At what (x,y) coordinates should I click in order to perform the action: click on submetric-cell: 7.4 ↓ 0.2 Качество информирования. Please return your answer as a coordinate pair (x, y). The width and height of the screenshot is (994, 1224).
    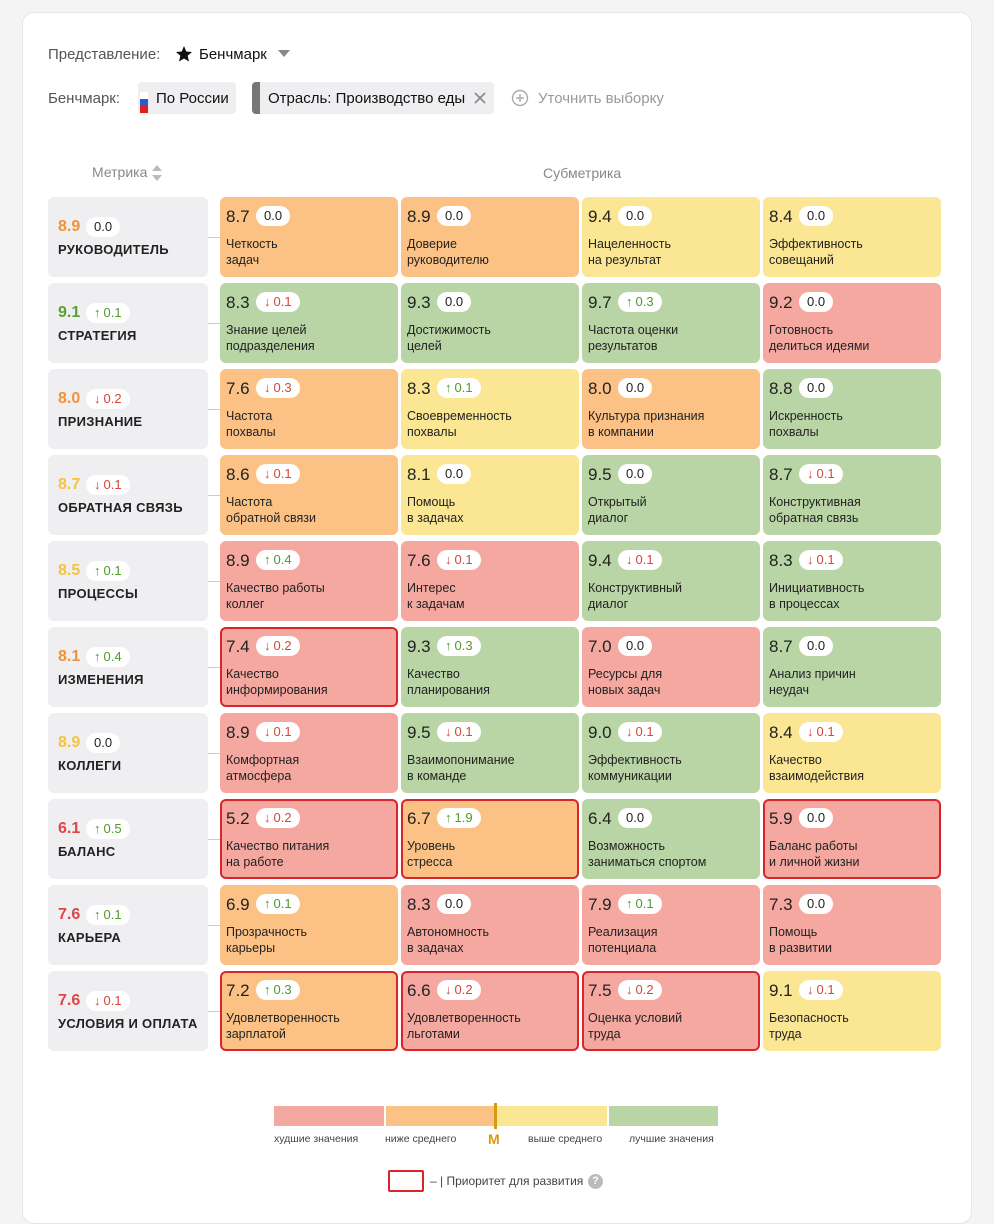
    Looking at the image, I should click on (309, 667).